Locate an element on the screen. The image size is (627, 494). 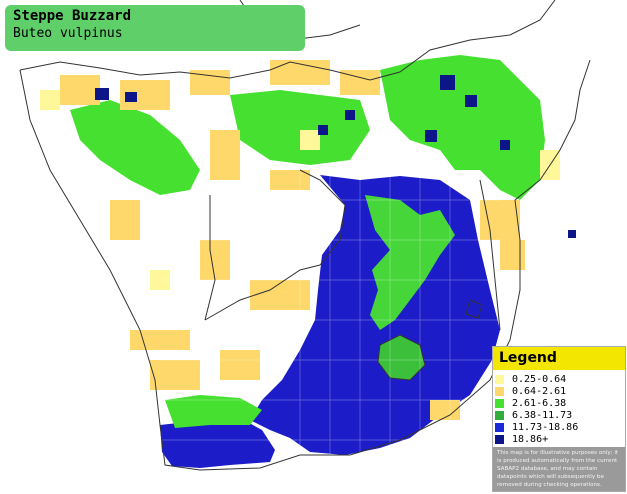
green-region-lesotho is located at coordinates (401, 357).